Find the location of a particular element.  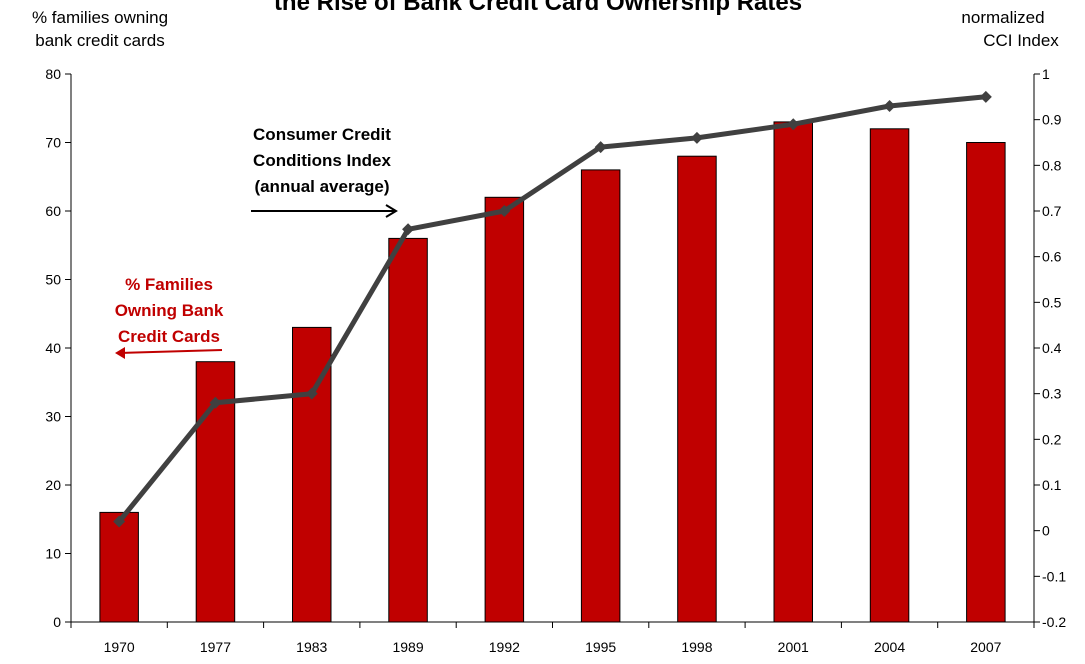

left-tick-label: 10 is located at coordinates (53, 554).